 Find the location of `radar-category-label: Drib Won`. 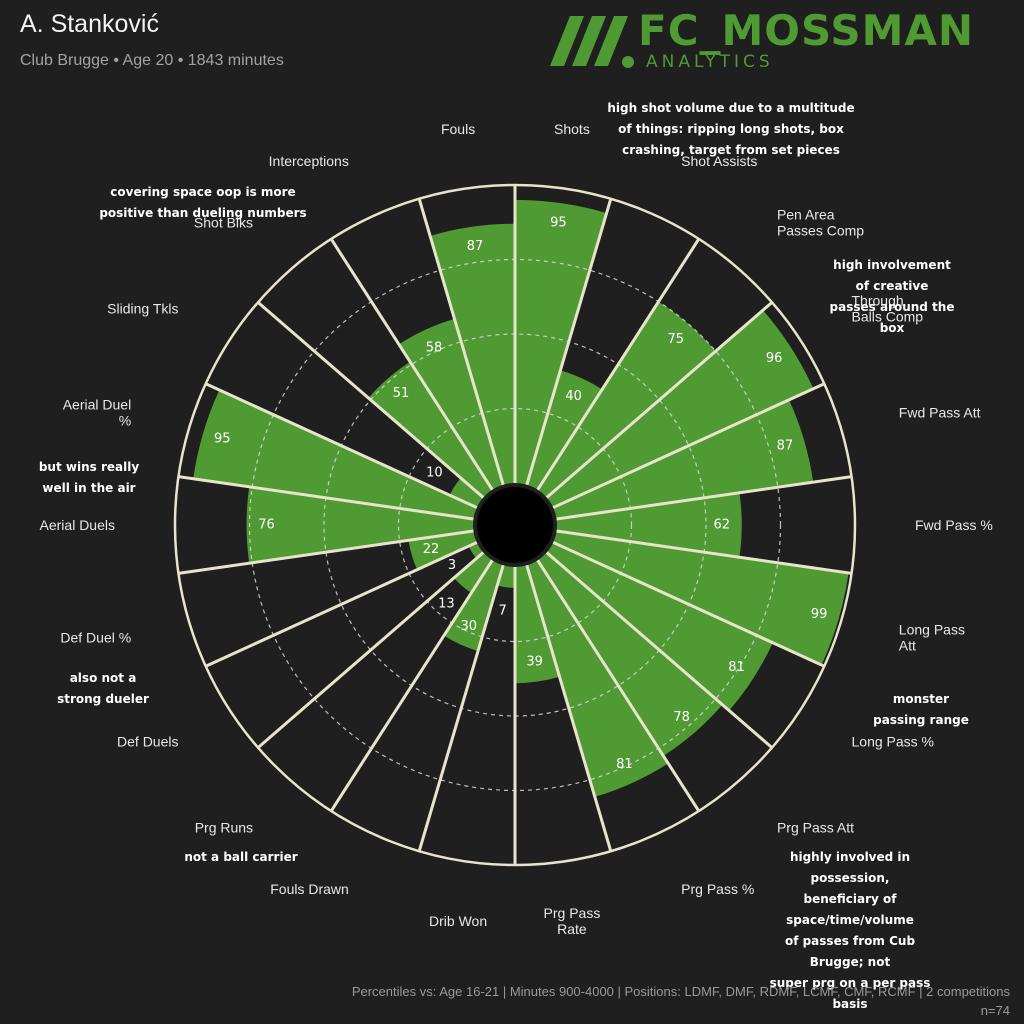

radar-category-label: Drib Won is located at coordinates (458, 921).